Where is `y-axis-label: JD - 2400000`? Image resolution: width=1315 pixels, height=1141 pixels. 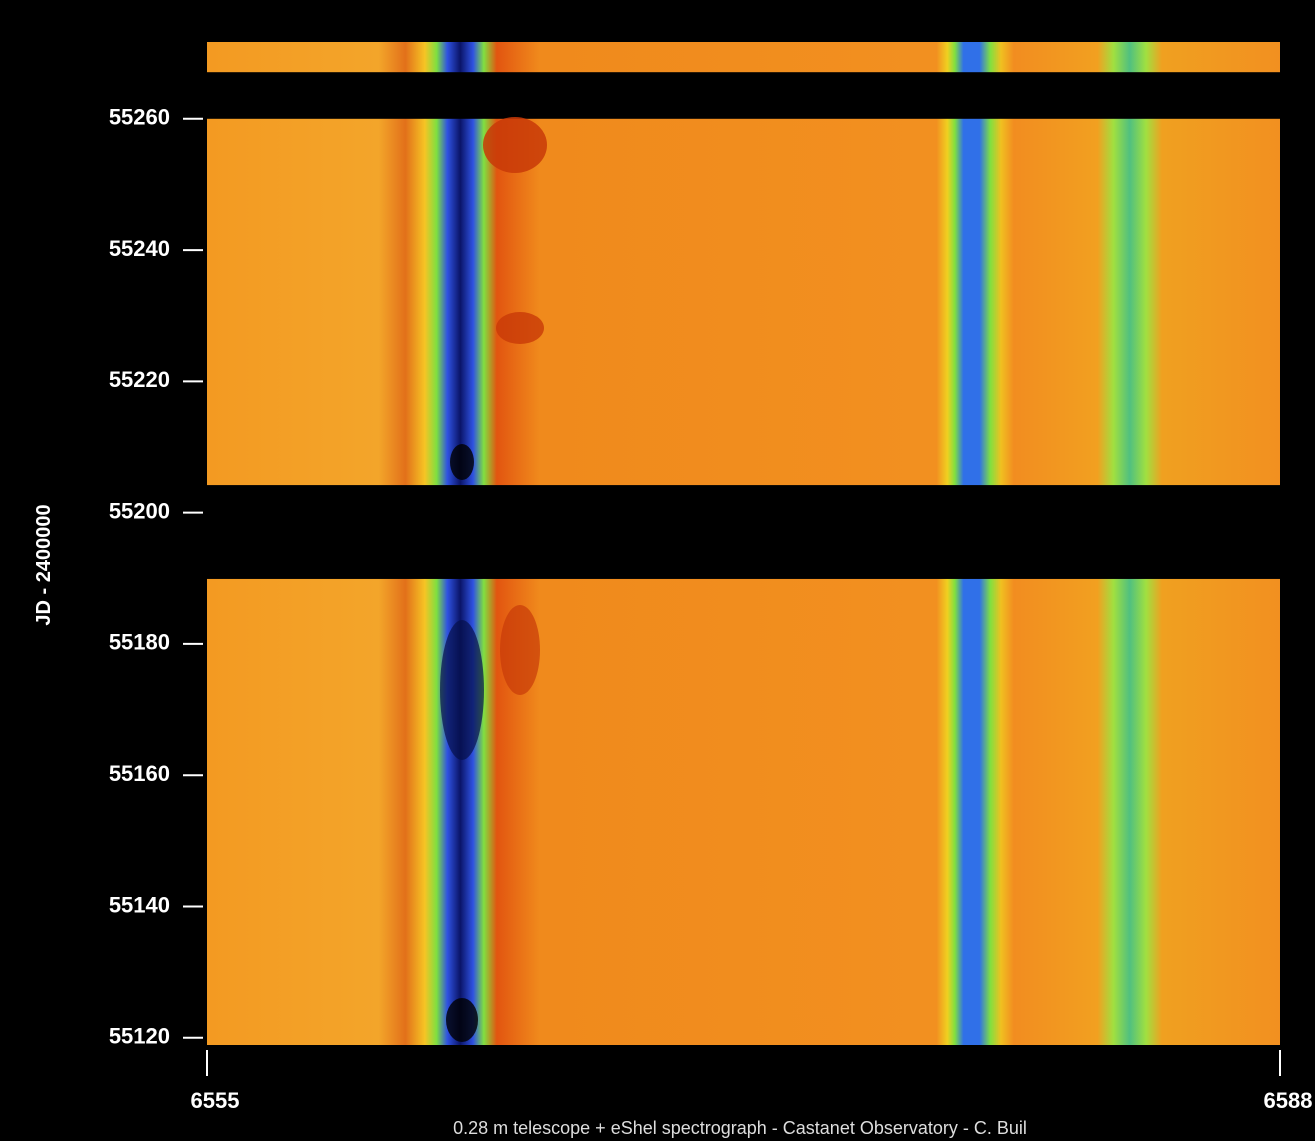 y-axis-label: JD - 2400000 is located at coordinates (44, 564).